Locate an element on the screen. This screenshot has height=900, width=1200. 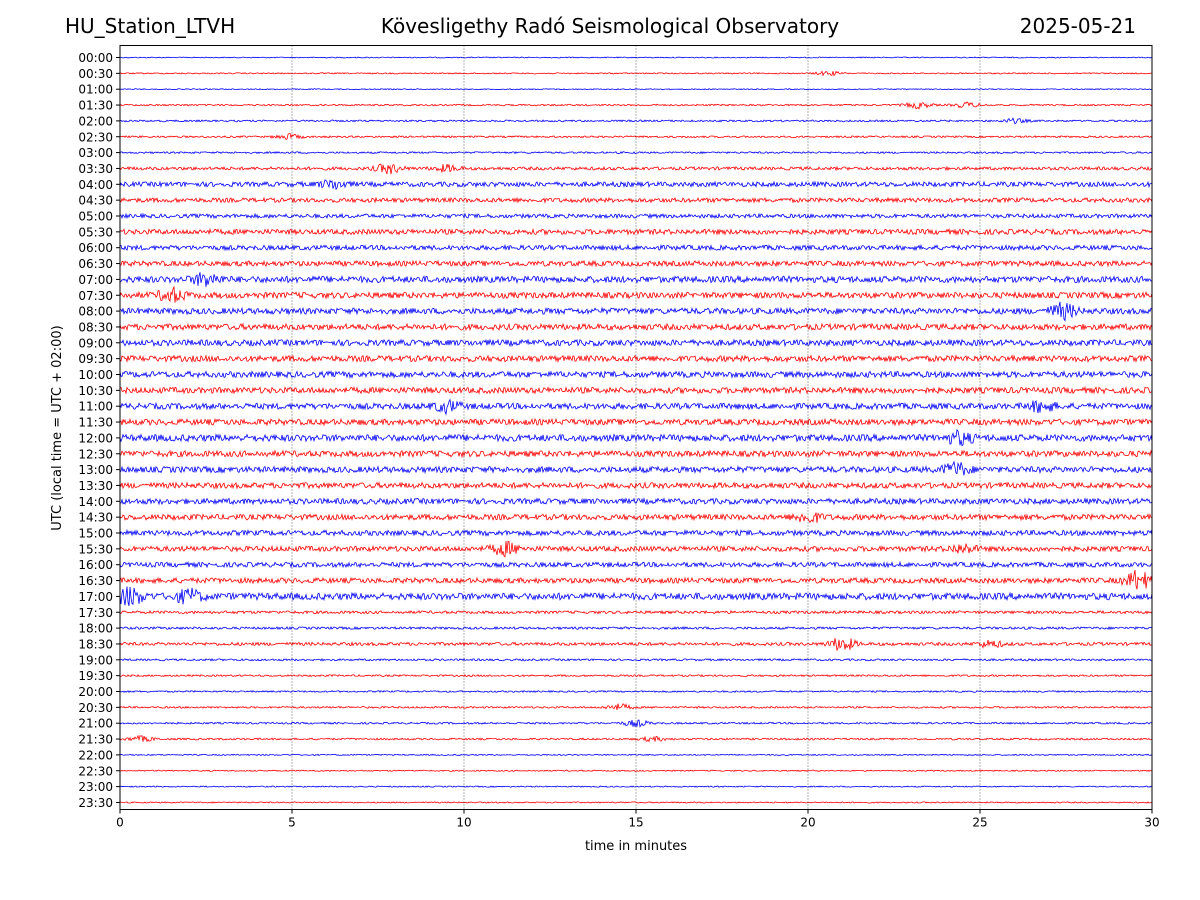
y-tick-label: 11:30 is located at coordinates (95, 423).